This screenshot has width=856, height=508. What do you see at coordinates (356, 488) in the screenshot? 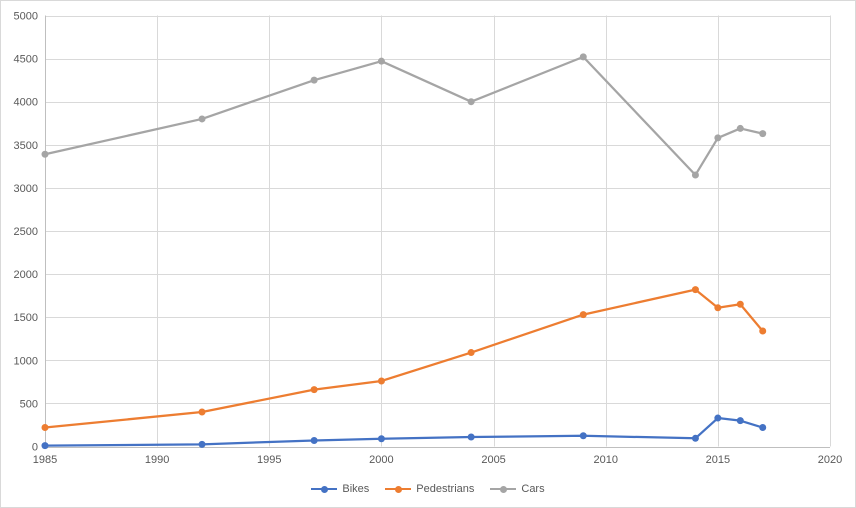
I see `legend-label: Bikes` at bounding box center [356, 488].